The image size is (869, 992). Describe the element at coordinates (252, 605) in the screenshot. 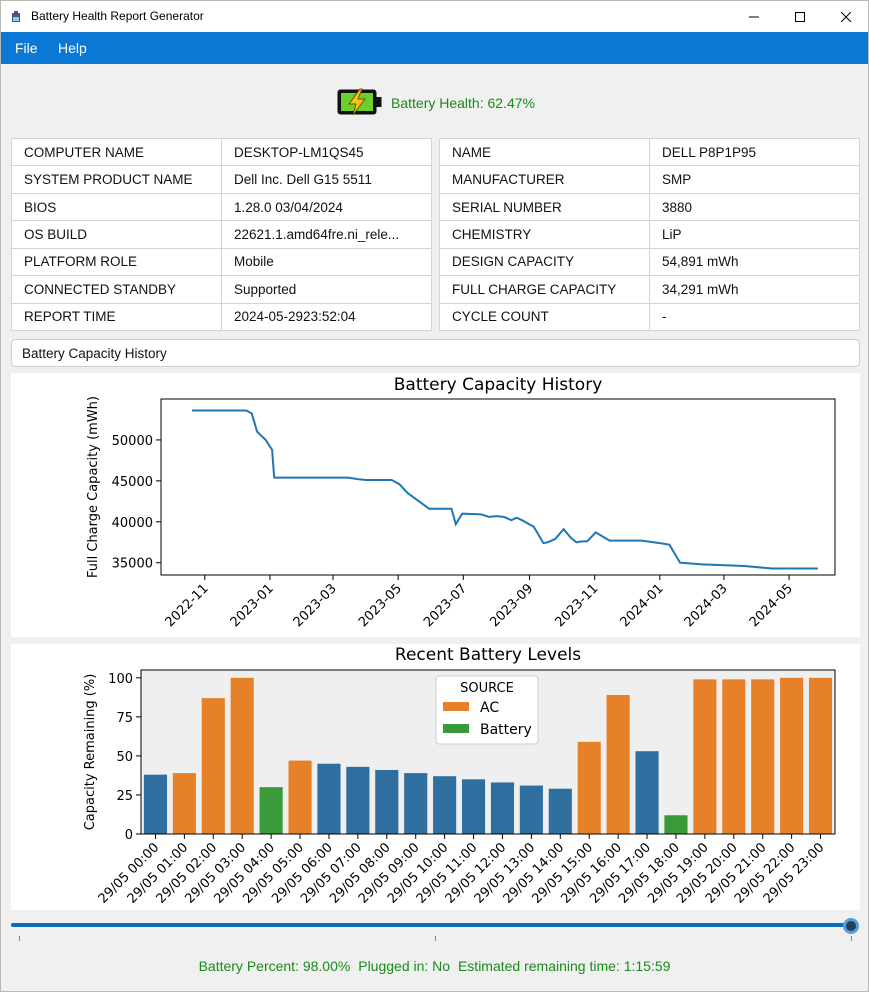

I see `x-tick-label: 2023-01` at that location.